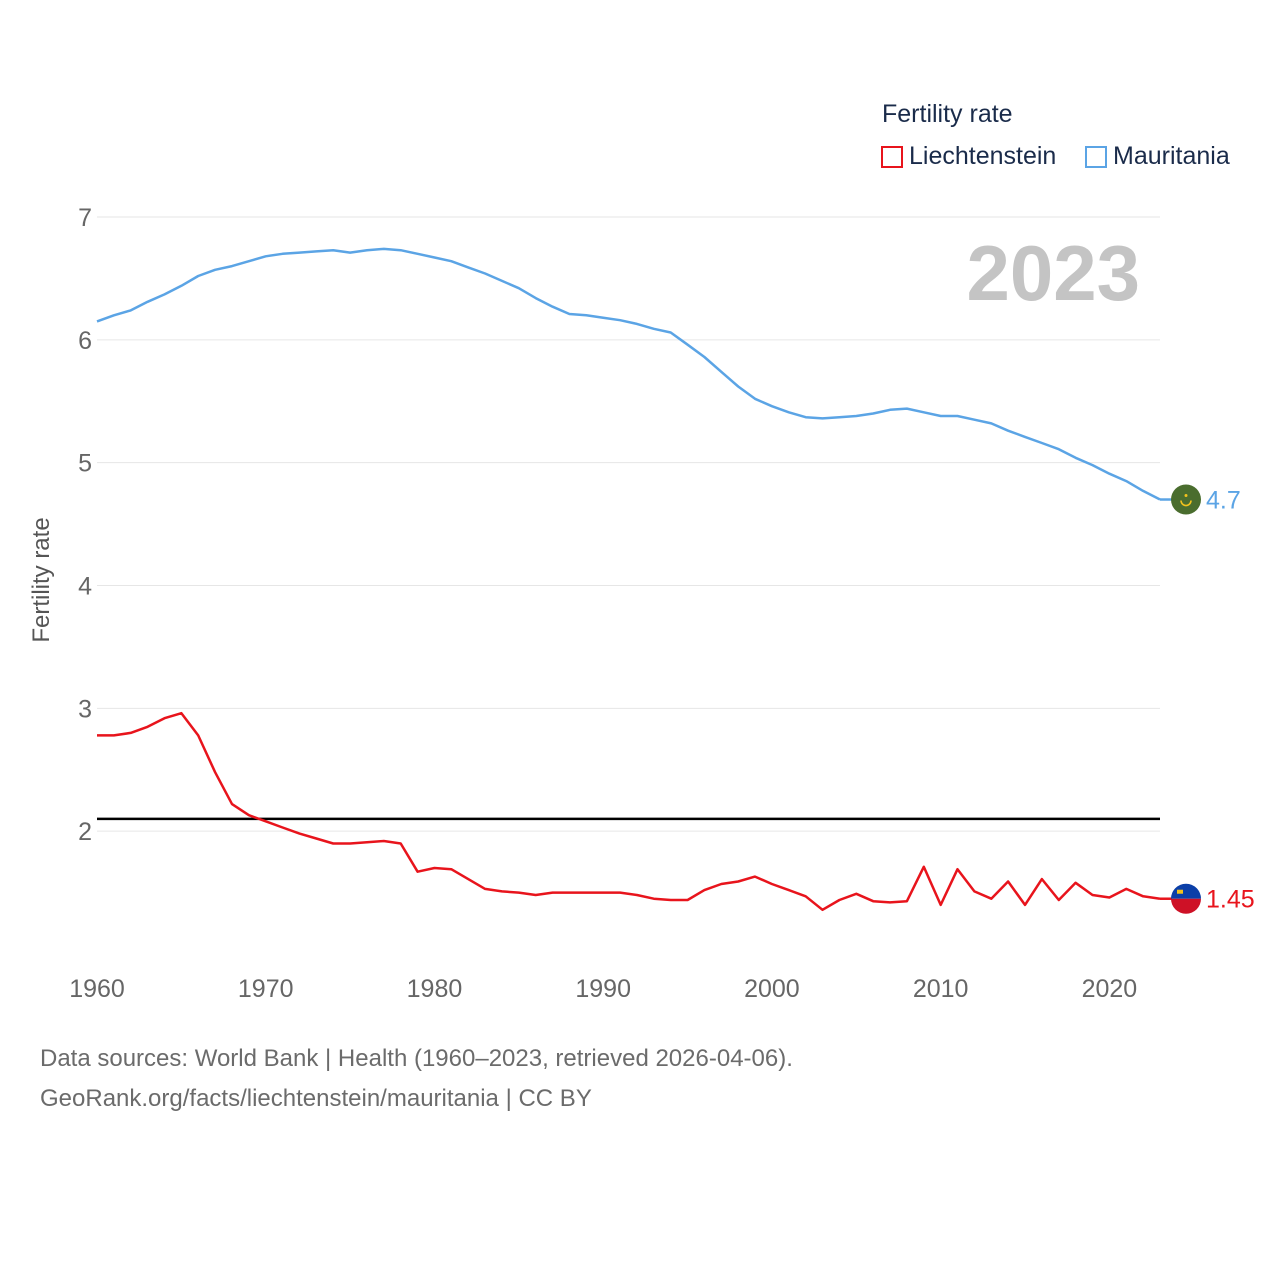 Image resolution: width=1280 pixels, height=1280 pixels. Describe the element at coordinates (983, 156) in the screenshot. I see `legend-label-liechtenstein: Liechtenstein` at that location.